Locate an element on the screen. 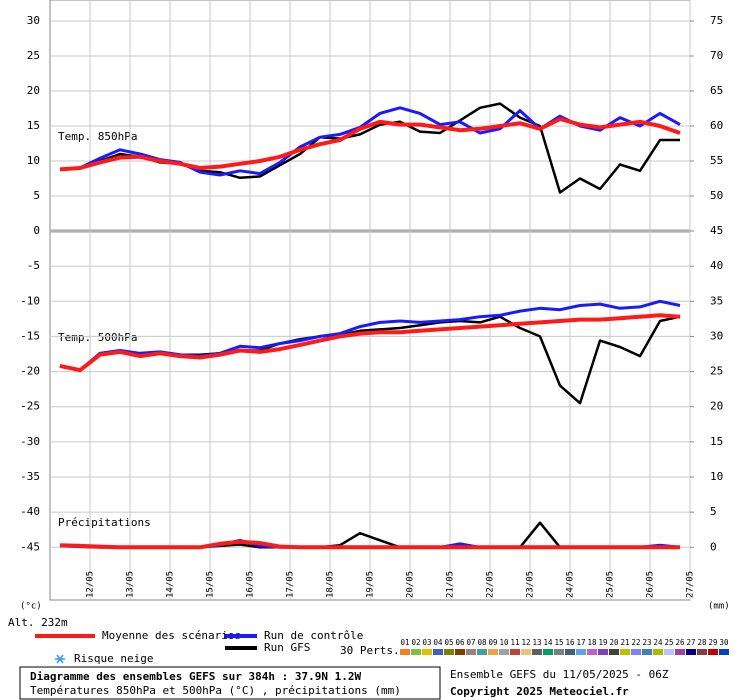 This screenshot has width=740, height=700. y-tick-label: -5 is located at coordinates (33, 265).